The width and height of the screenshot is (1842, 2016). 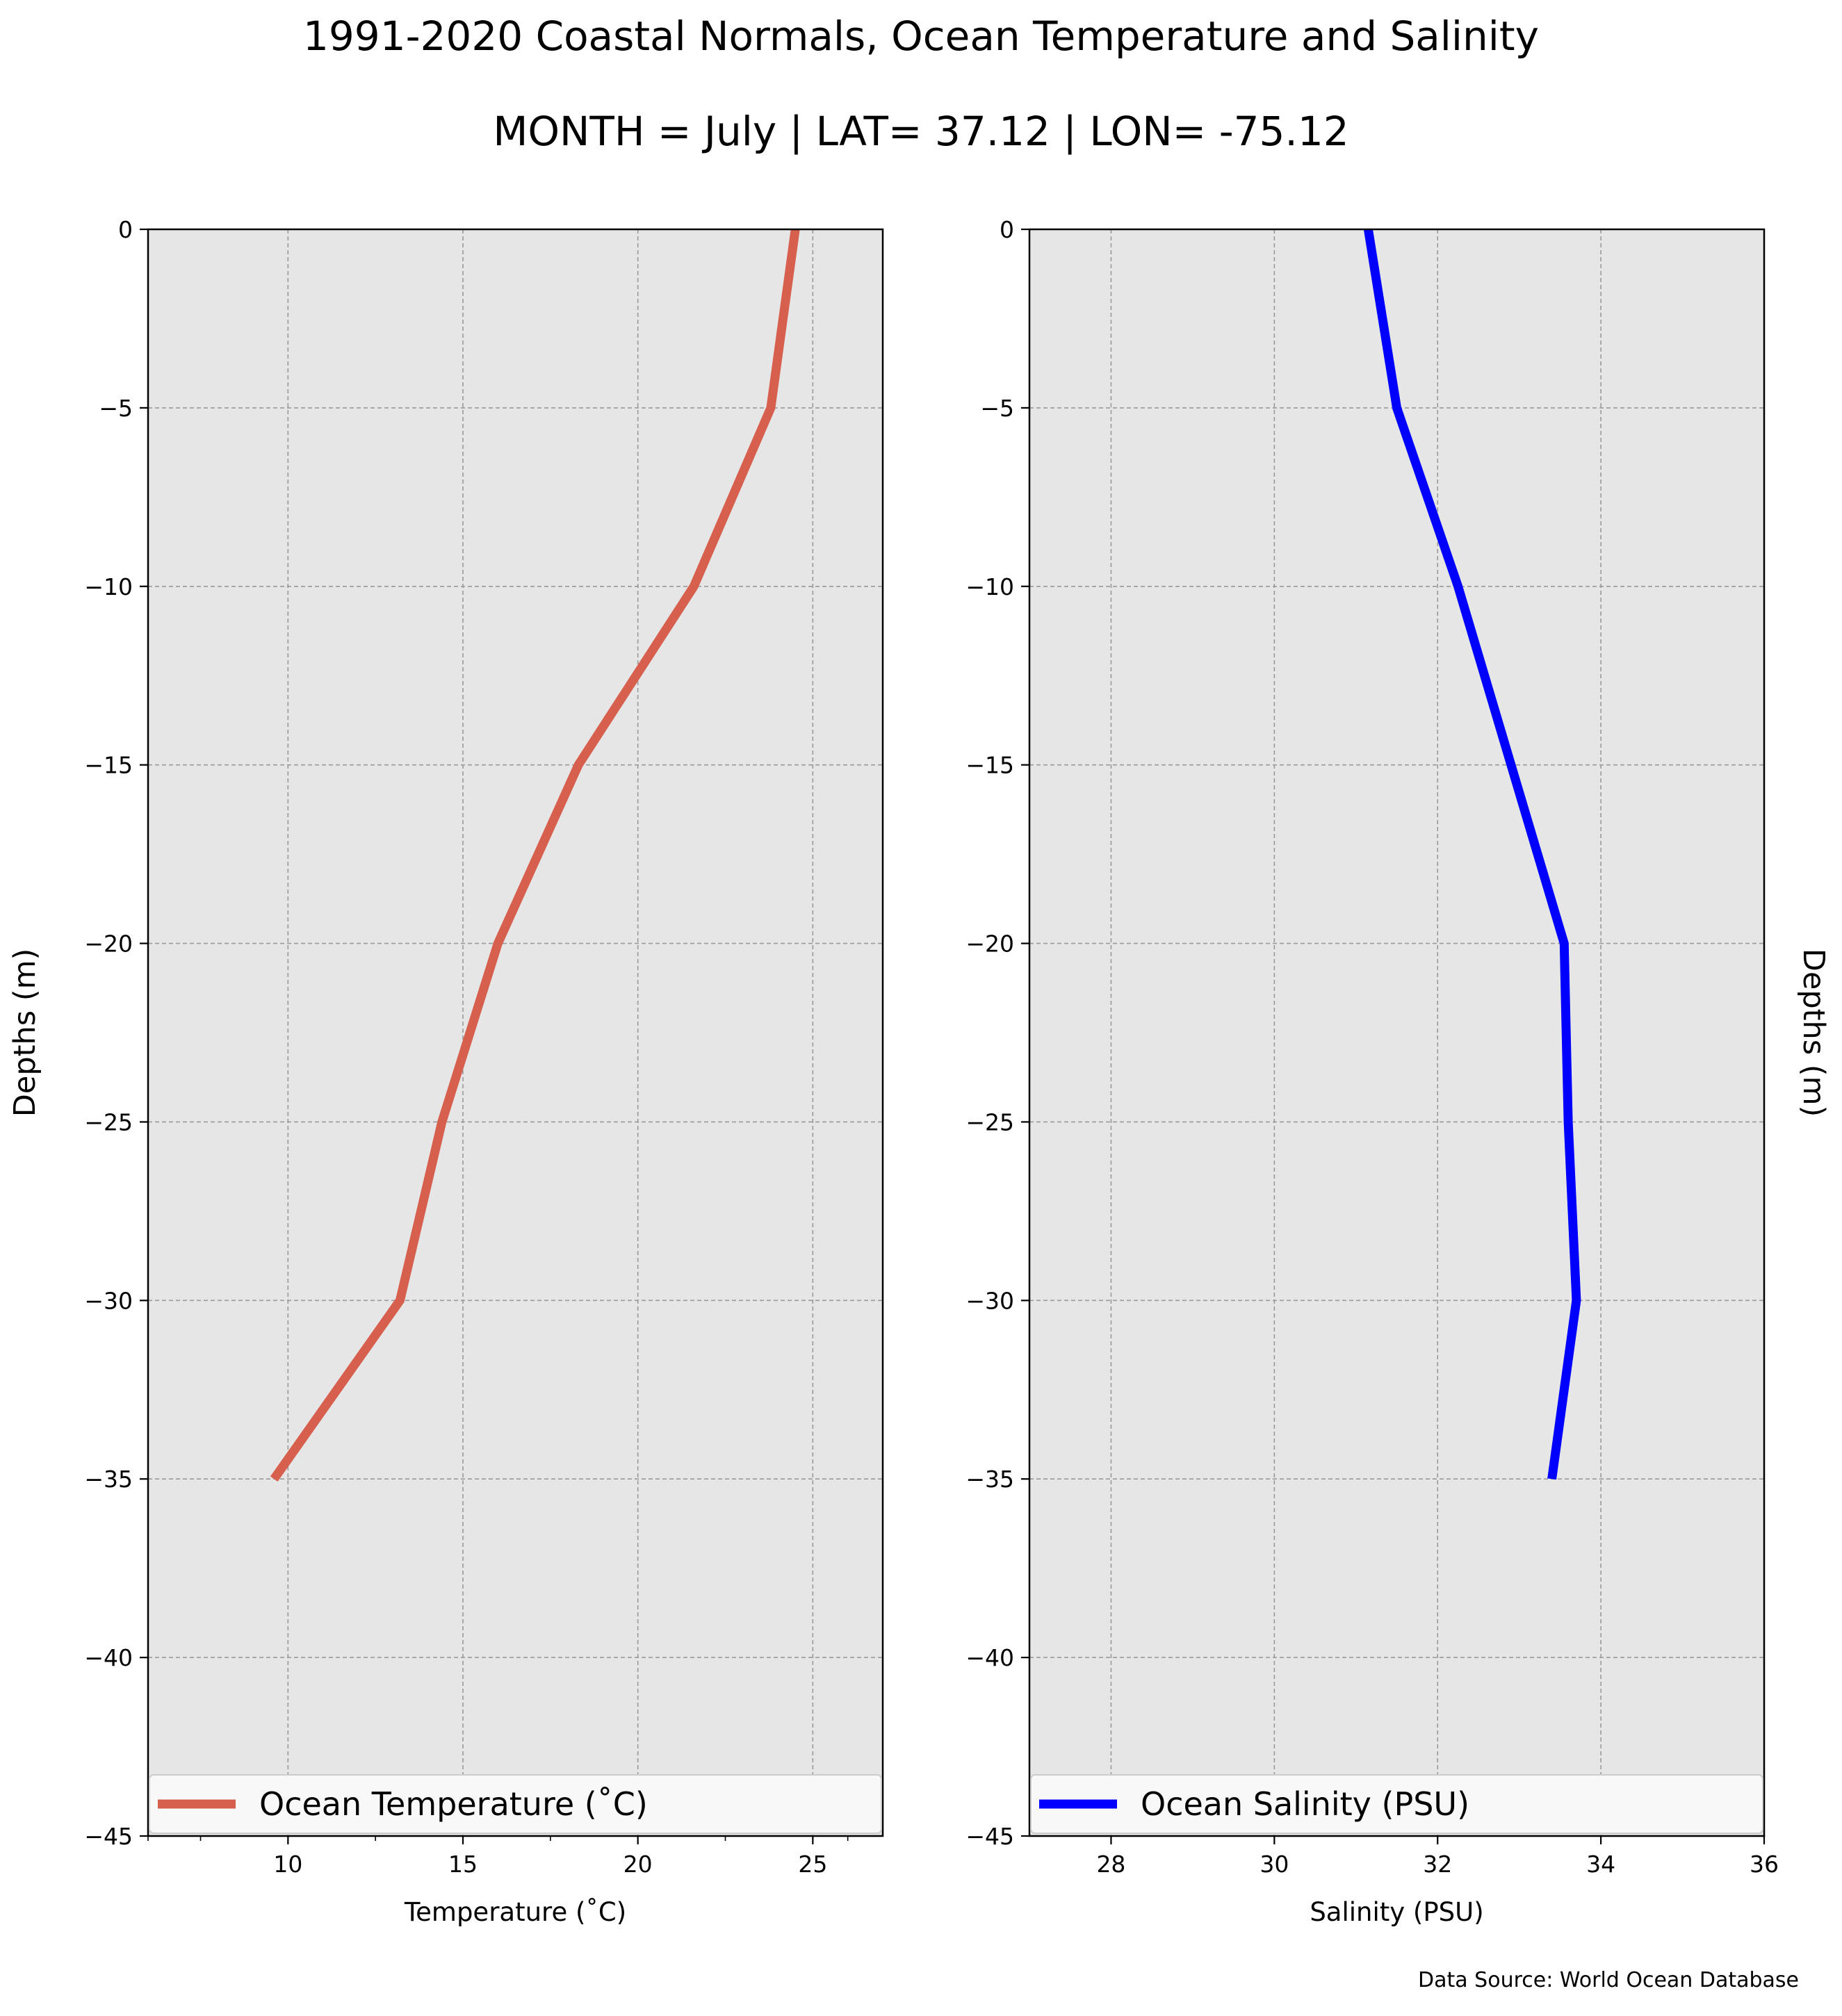 What do you see at coordinates (638, 1865) in the screenshot?
I see `x-tick-label: 20` at bounding box center [638, 1865].